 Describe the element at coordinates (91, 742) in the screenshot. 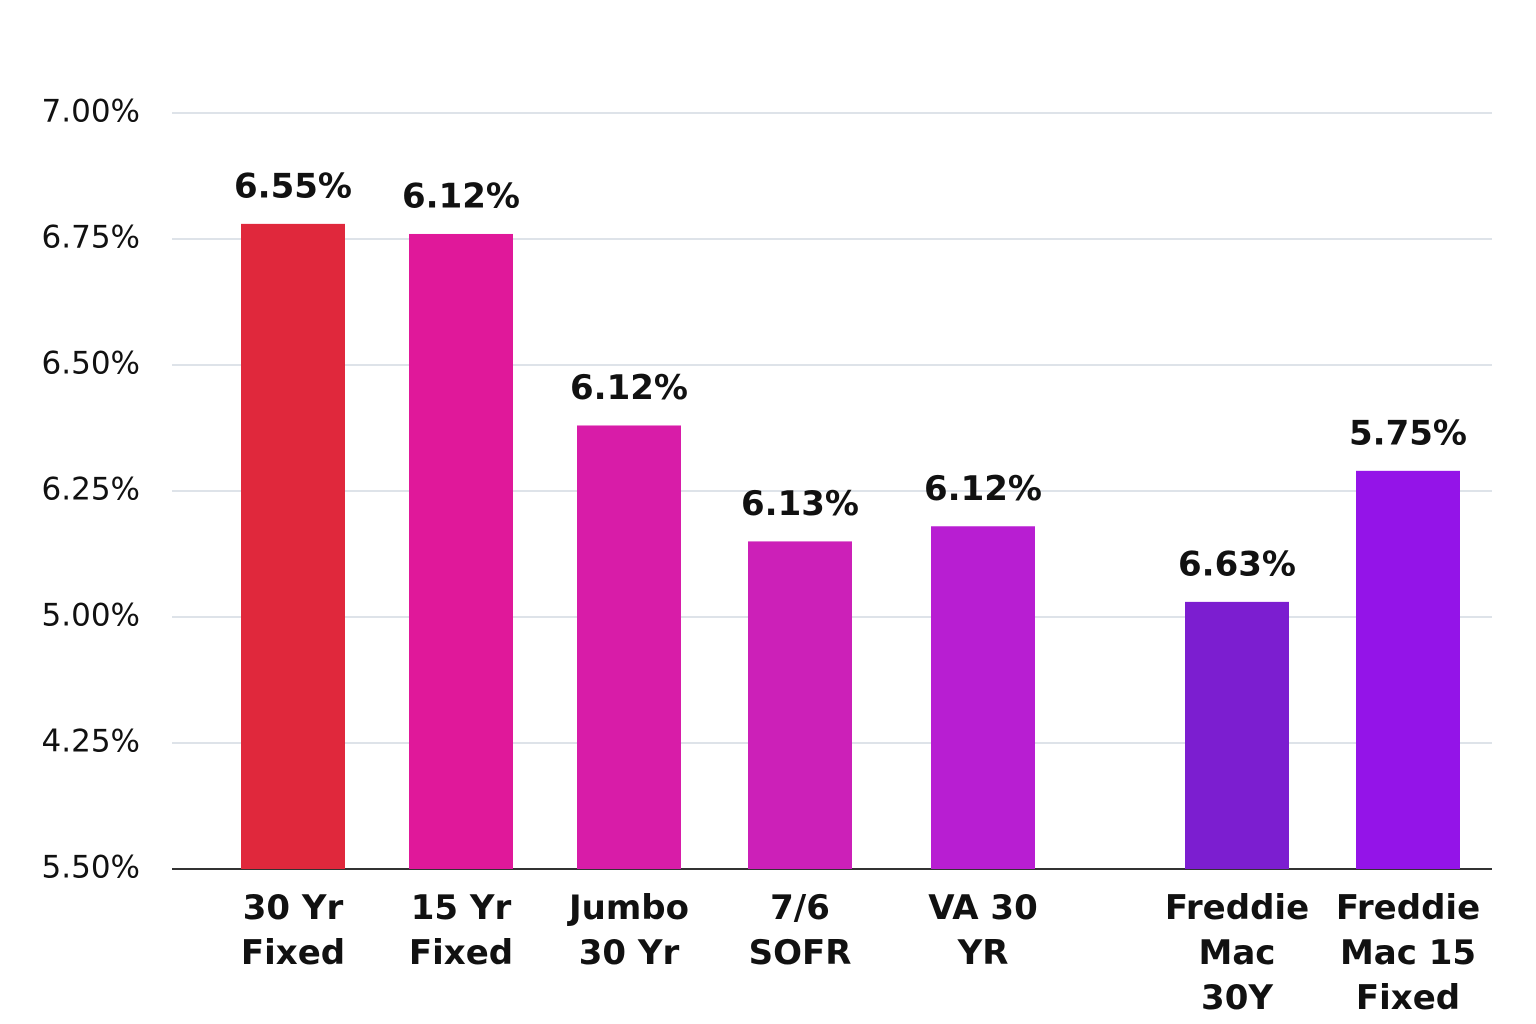

I see `y-tick-label: 4.25%` at that location.